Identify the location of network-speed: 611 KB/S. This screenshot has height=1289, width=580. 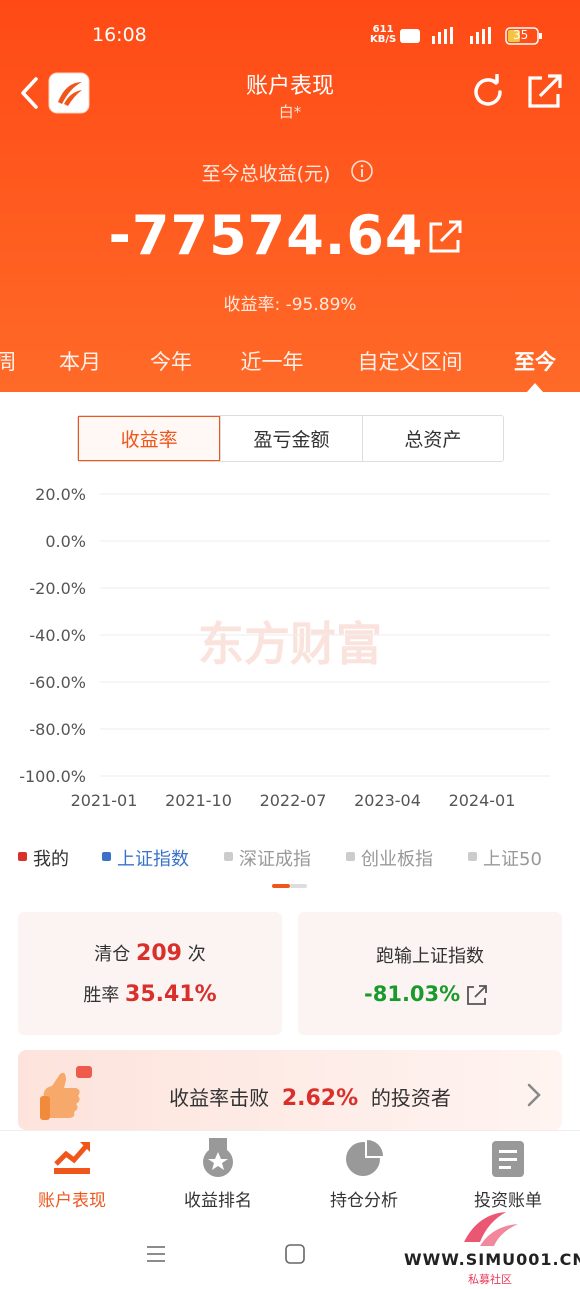
(383, 35).